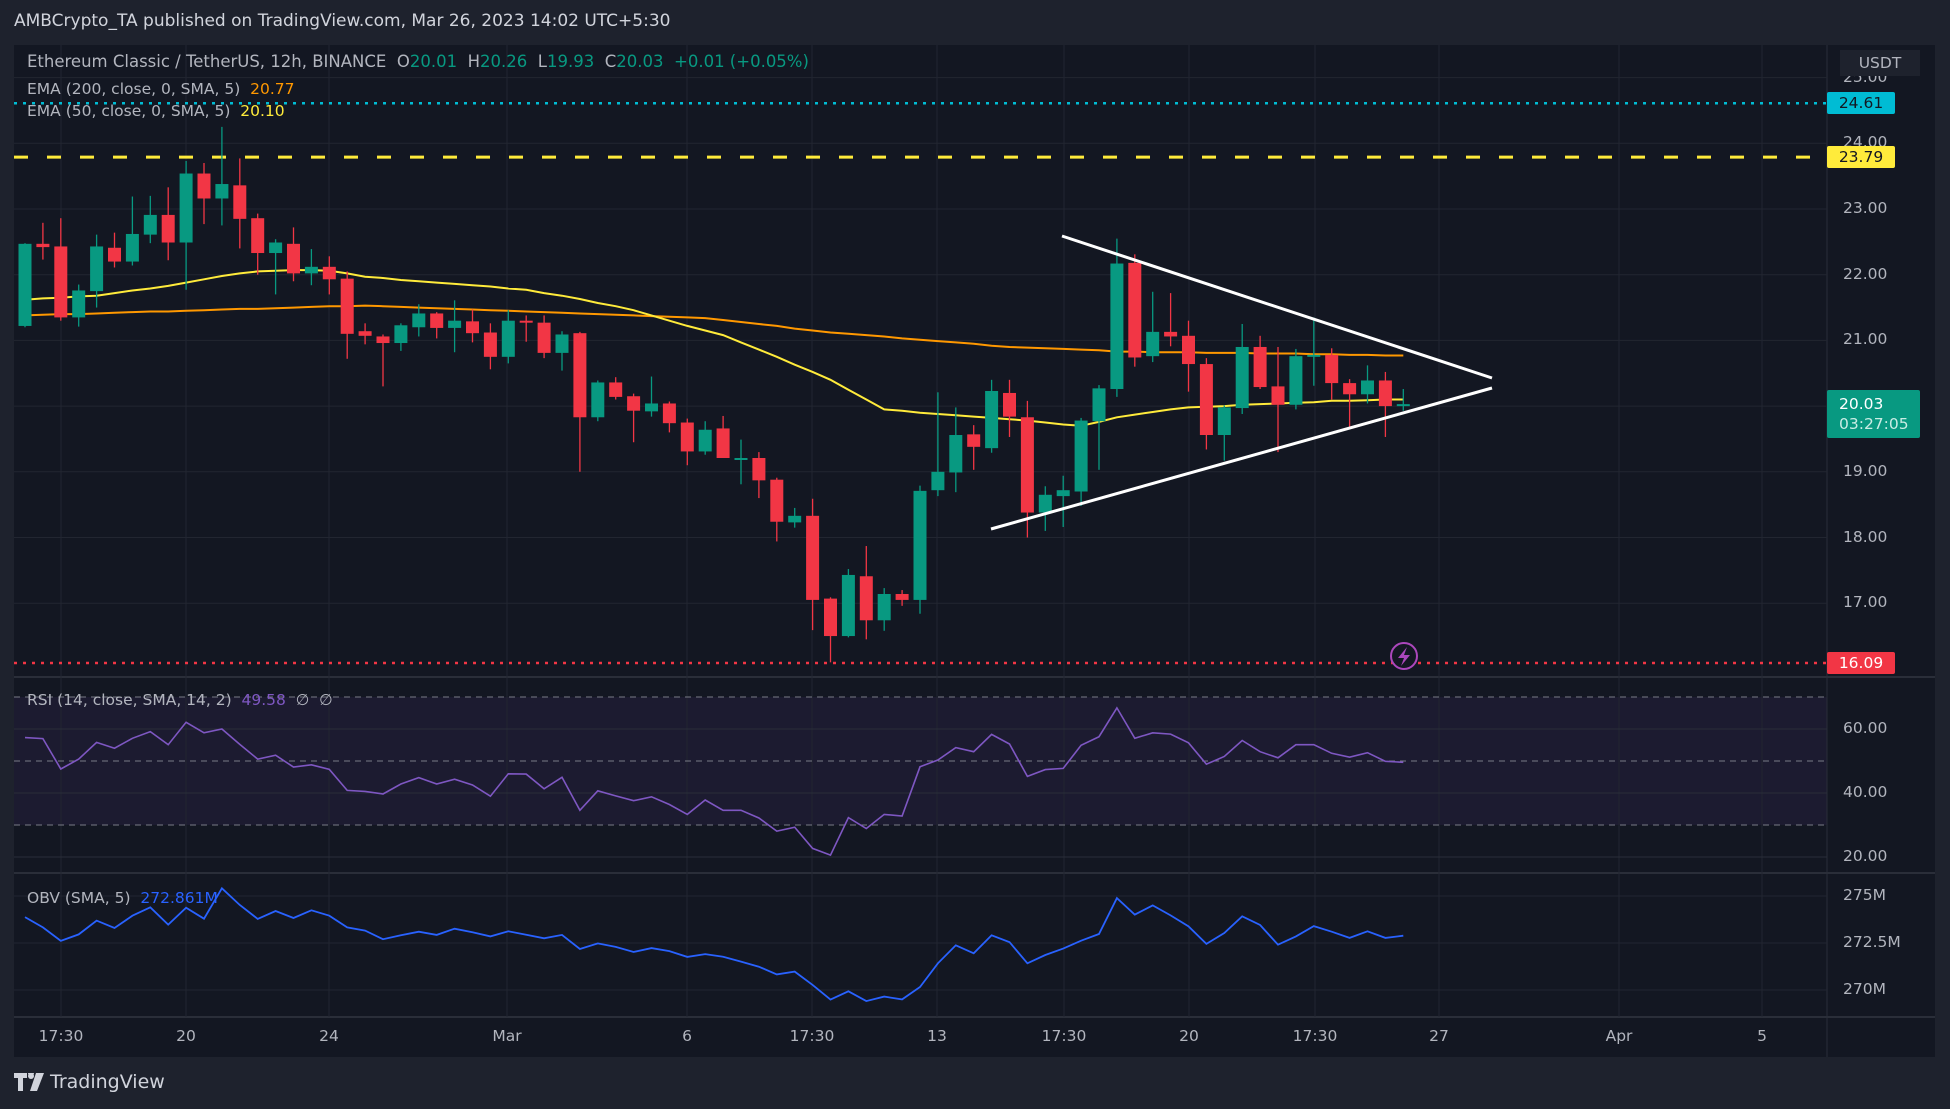 Image resolution: width=1950 pixels, height=1109 pixels. I want to click on yellow-level-label: 23.79, so click(1861, 157).